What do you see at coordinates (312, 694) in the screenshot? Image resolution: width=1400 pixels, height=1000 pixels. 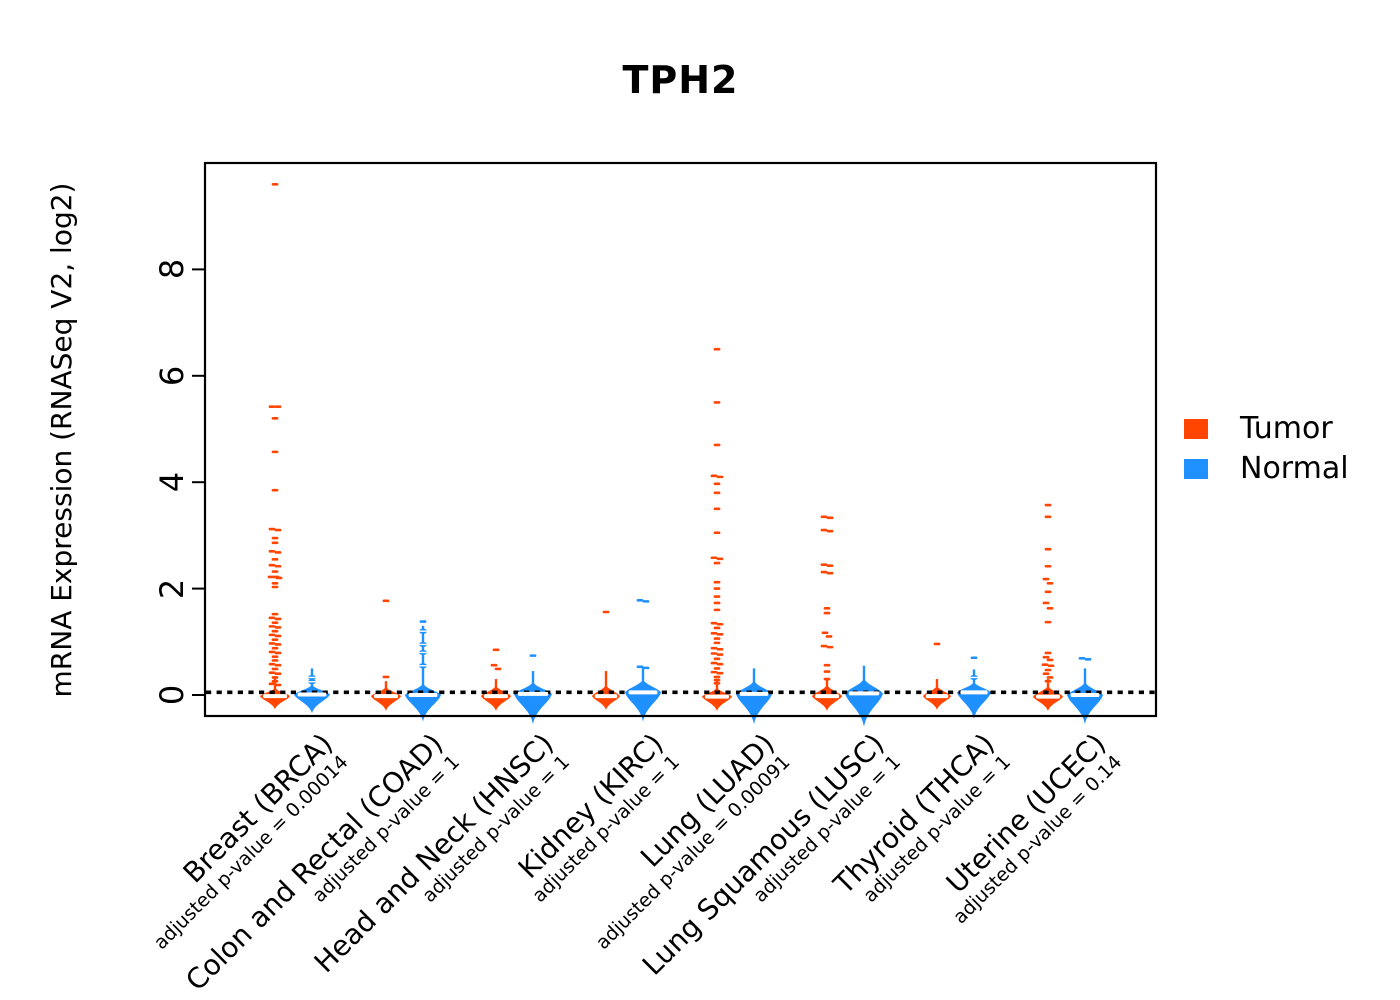 I see `violin-median-normal-BBRCA` at bounding box center [312, 694].